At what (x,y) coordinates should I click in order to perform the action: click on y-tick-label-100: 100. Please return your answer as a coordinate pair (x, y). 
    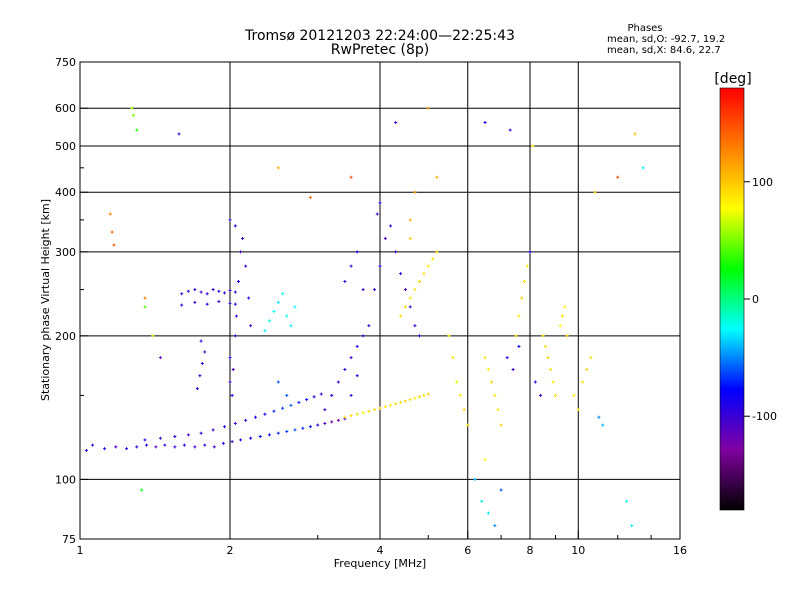
    Looking at the image, I should click on (65, 479).